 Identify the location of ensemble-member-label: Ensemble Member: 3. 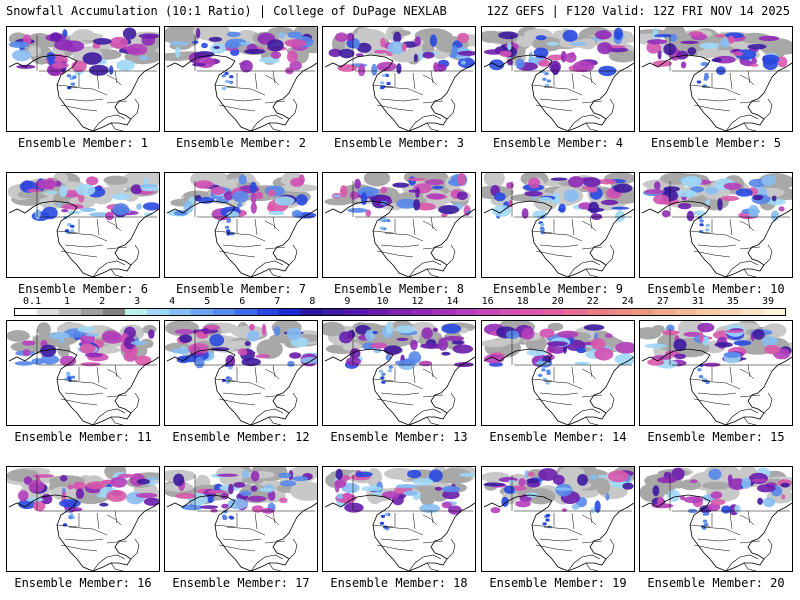
(399, 143).